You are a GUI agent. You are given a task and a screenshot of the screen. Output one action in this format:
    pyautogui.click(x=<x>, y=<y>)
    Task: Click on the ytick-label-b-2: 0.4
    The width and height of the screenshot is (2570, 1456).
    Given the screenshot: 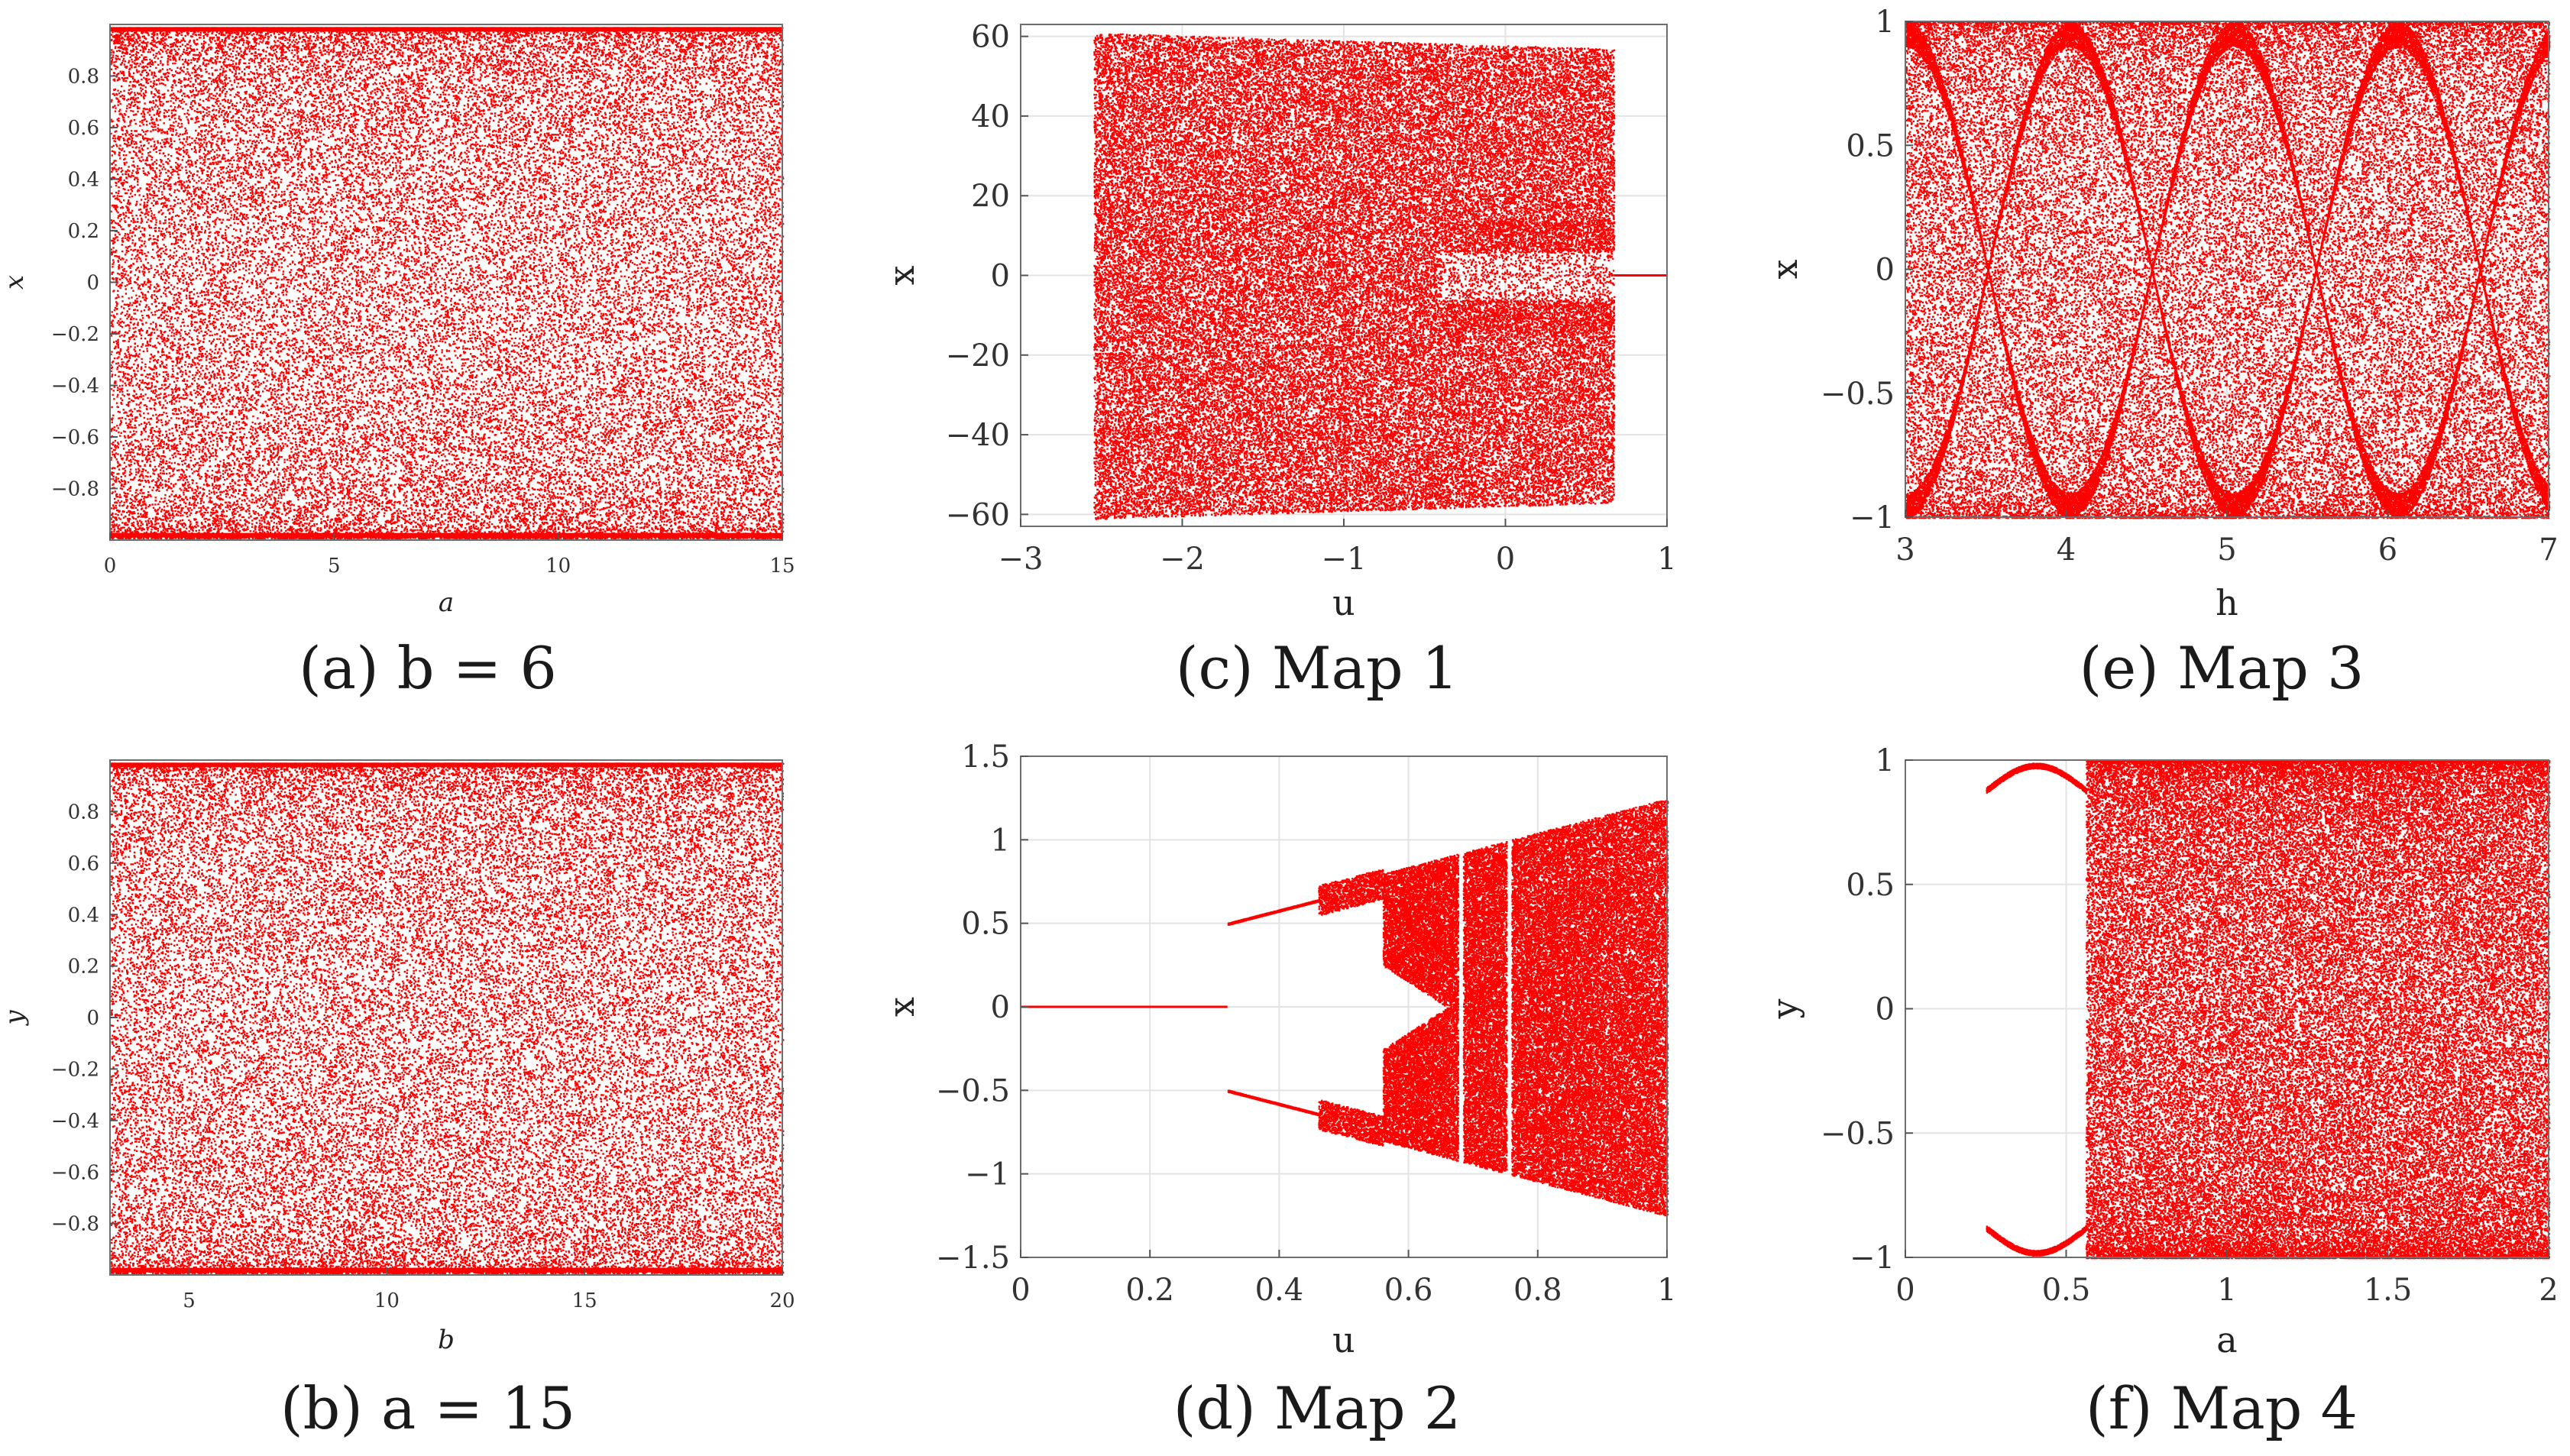 What is the action you would take?
    pyautogui.click(x=84, y=916)
    